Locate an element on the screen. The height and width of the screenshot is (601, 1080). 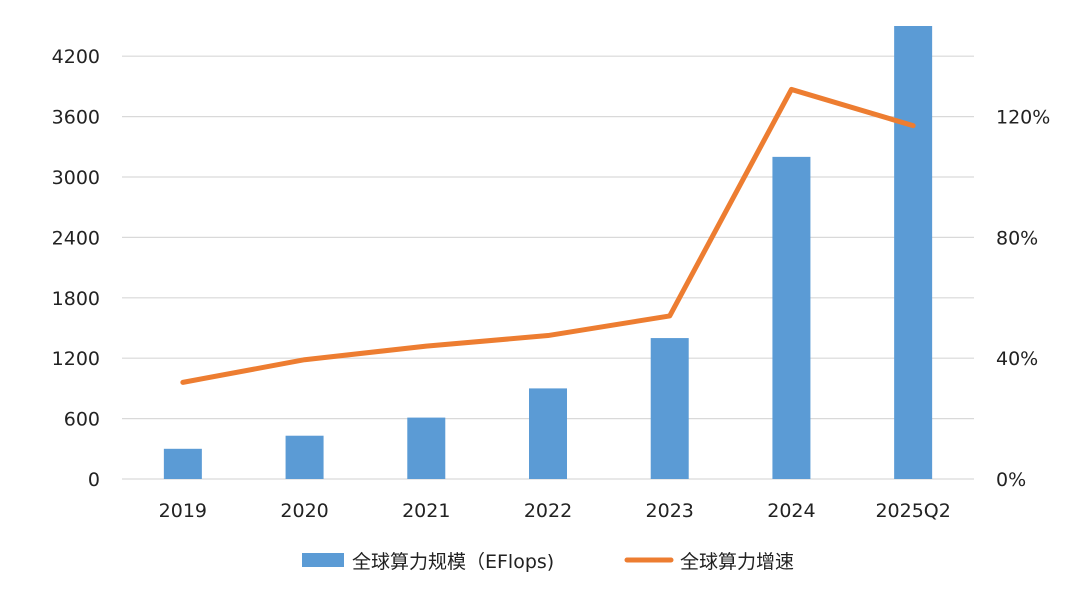
x-tick-label: 2025Q2 is located at coordinates (912, 511).